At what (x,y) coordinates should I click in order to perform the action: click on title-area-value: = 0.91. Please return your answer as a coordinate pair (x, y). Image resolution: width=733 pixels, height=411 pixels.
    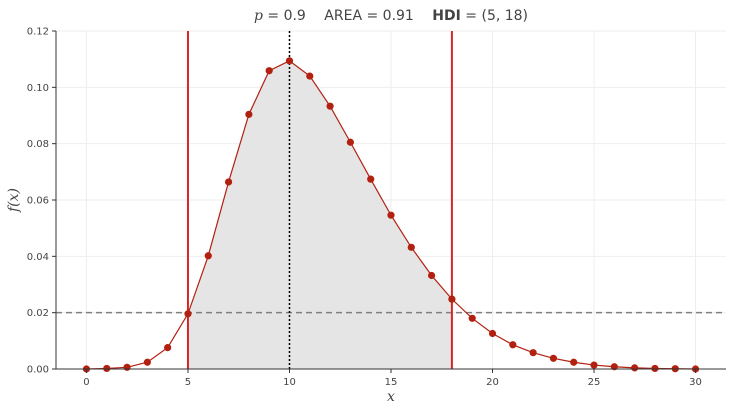
    Looking at the image, I should click on (389, 16).